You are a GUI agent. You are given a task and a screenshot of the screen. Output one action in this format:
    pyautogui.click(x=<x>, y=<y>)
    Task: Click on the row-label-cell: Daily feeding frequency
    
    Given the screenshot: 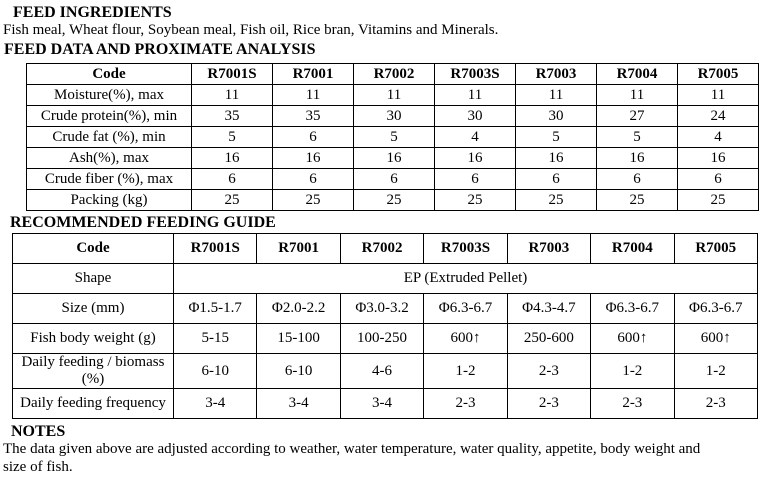 What is the action you would take?
    pyautogui.click(x=93, y=403)
    